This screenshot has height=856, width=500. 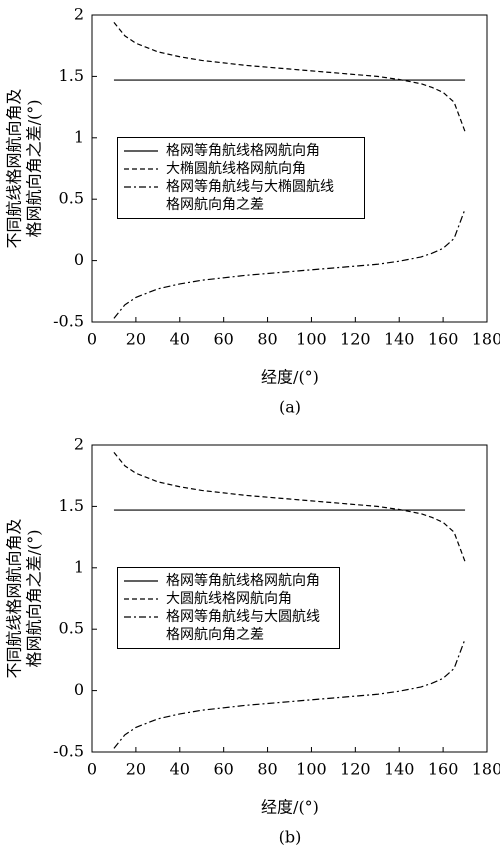 I want to click on legend-item: 格网等角航线与大椭圆航线 格网航向角之差, so click(x=241, y=196).